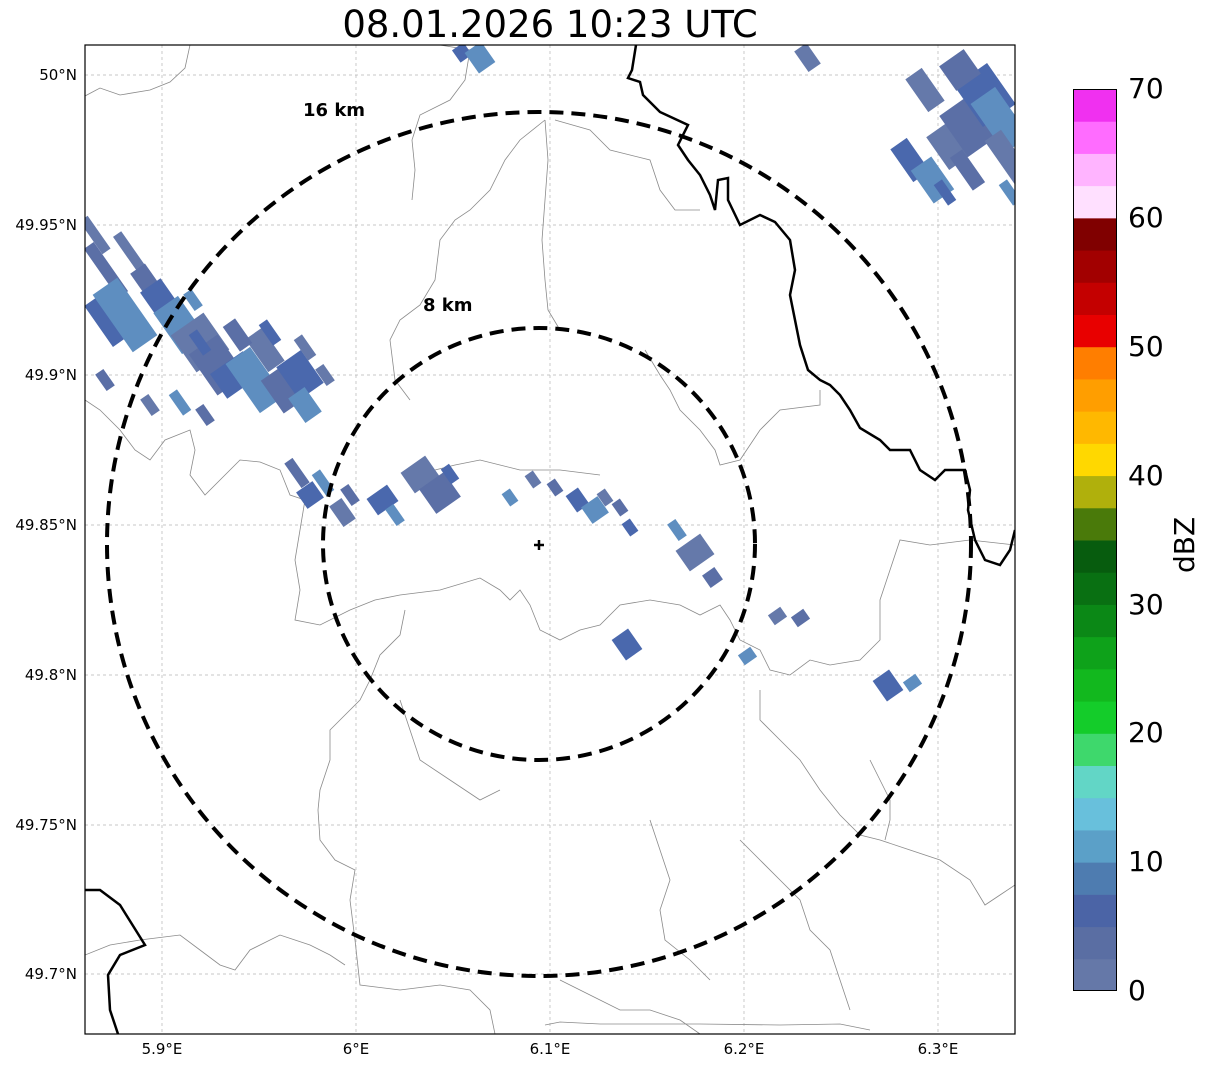  Describe the element at coordinates (46, 225) in the screenshot. I see `lat-tick-label: 49.95°N` at that location.